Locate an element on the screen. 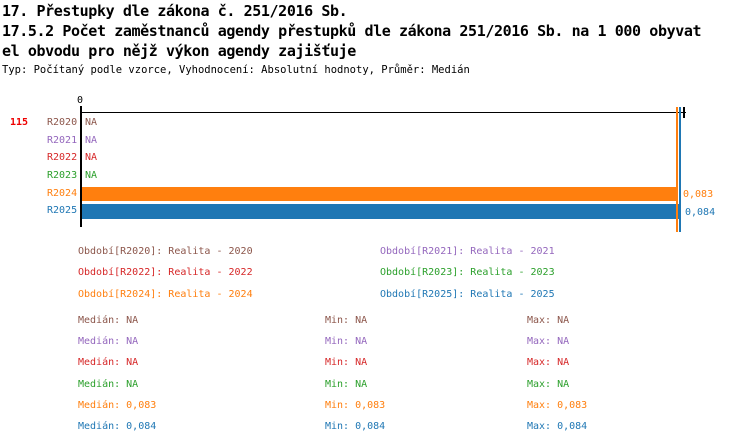  value-label-r2025: 0,084 is located at coordinates (700, 212).